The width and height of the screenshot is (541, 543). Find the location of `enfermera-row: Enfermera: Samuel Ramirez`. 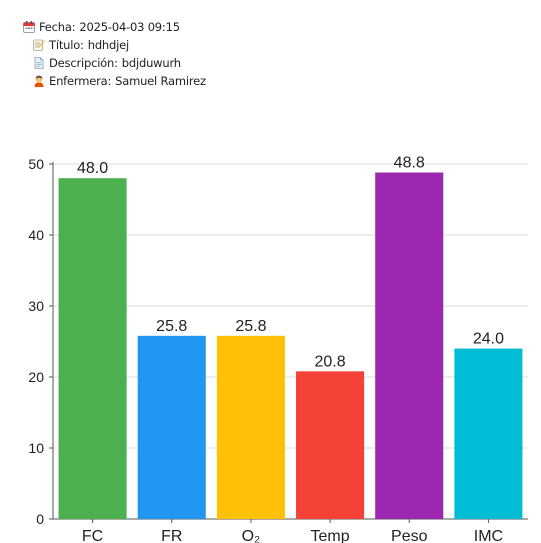

enfermera-row: Enfermera: Samuel Ramirez is located at coordinates (272, 81).